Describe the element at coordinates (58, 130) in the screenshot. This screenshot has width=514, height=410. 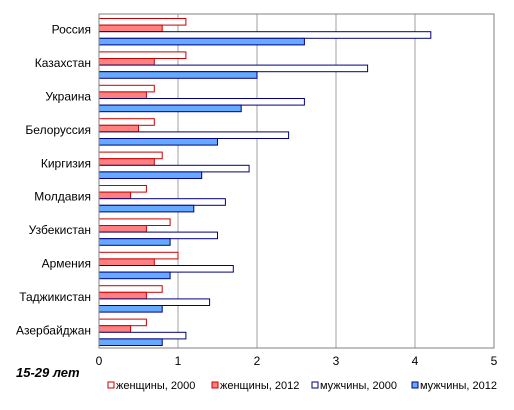
I see `category-label: Белоруссия` at that location.